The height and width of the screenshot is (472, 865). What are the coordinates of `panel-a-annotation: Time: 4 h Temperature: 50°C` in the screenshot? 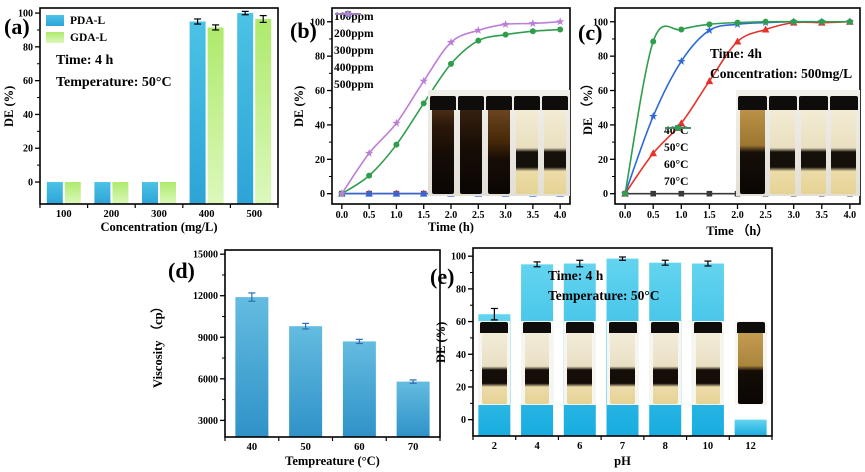 It's located at (114, 72).